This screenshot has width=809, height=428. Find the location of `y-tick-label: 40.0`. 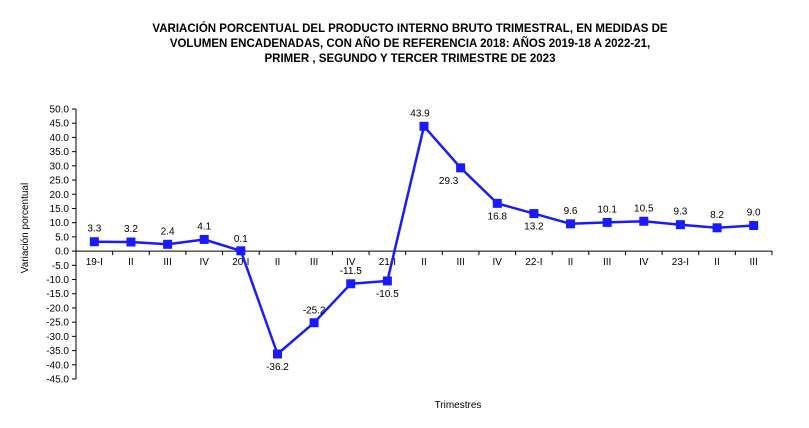

y-tick-label: 40.0 is located at coordinates (60, 138).